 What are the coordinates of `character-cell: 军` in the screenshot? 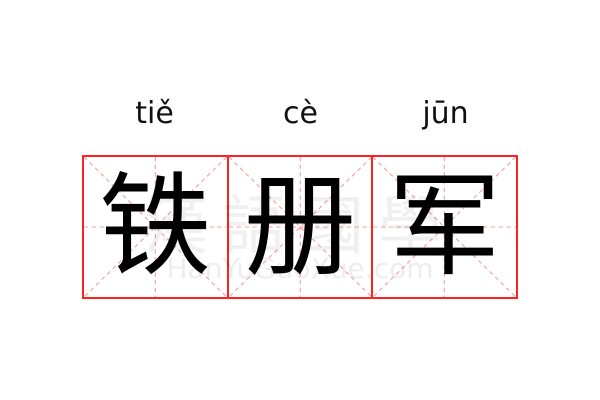 It's located at (444, 227).